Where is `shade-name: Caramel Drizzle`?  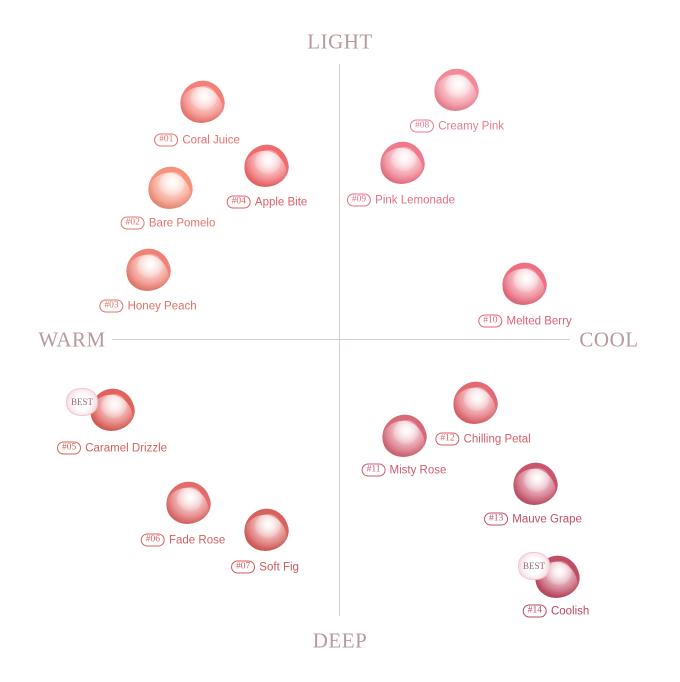 shade-name: Caramel Drizzle is located at coordinates (126, 448).